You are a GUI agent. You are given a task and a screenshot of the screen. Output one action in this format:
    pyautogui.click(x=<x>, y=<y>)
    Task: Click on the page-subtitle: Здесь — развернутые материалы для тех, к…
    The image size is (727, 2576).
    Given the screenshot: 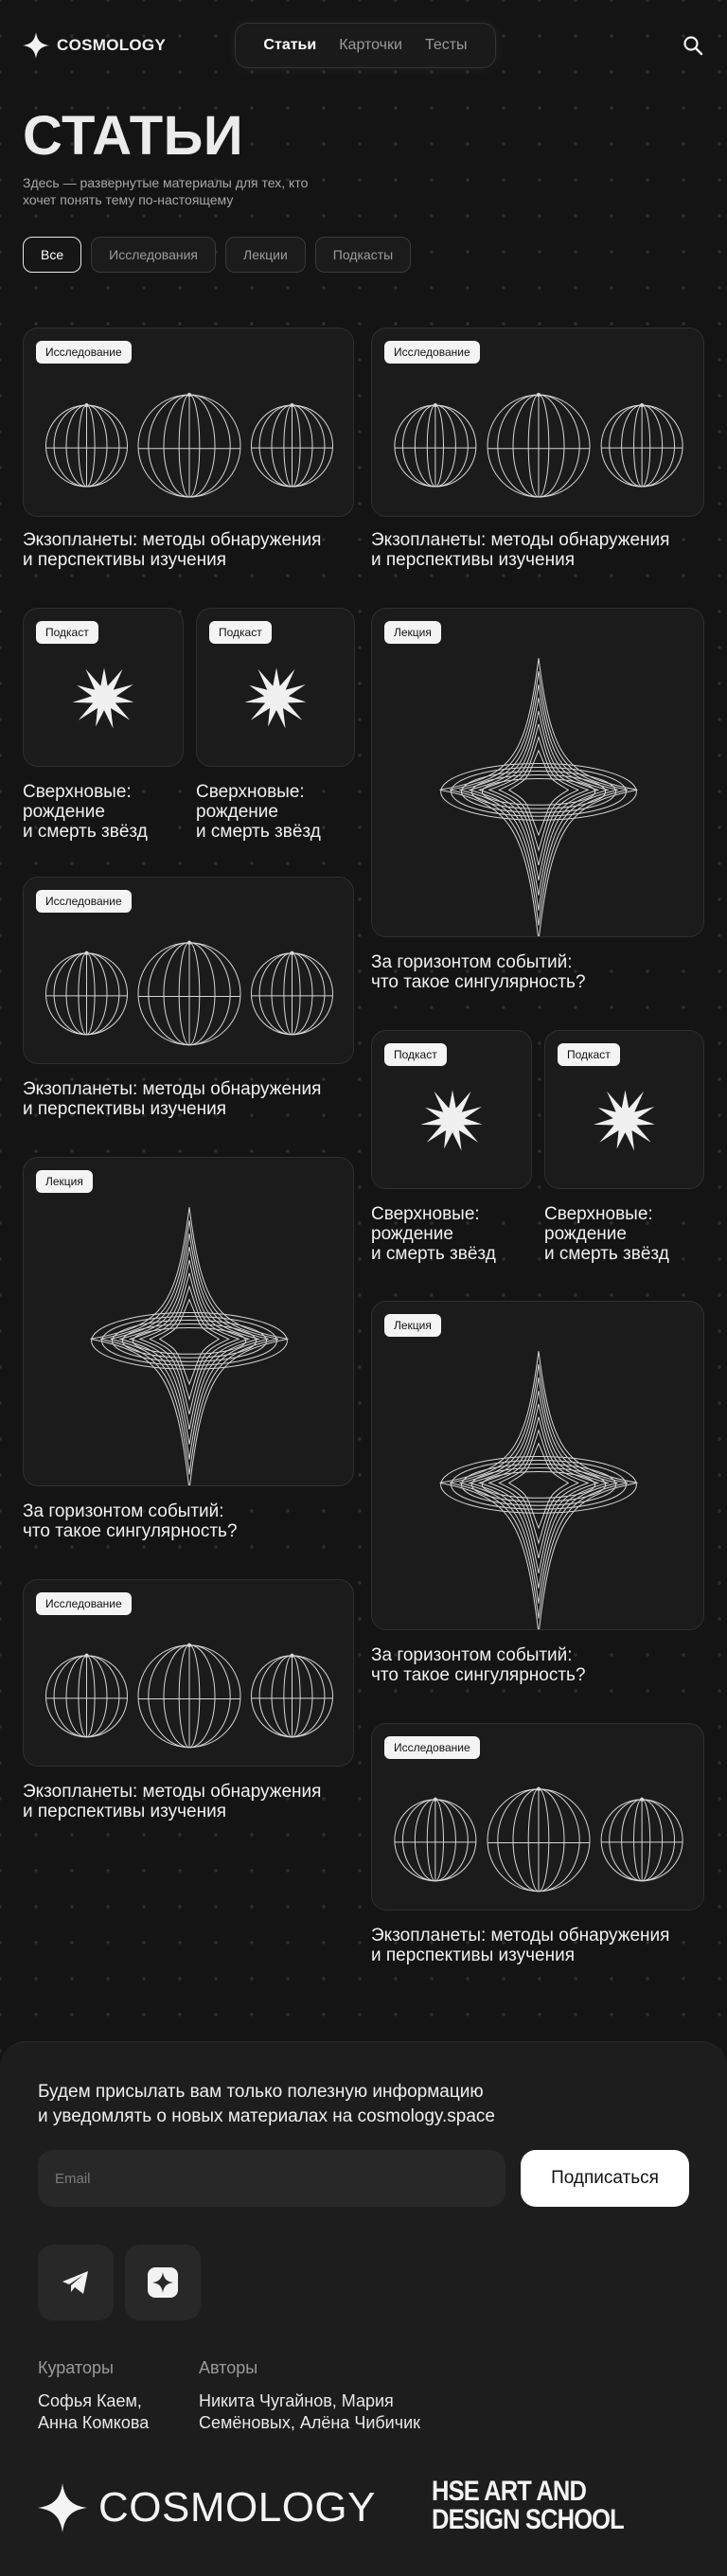 What is the action you would take?
    pyautogui.click(x=166, y=191)
    